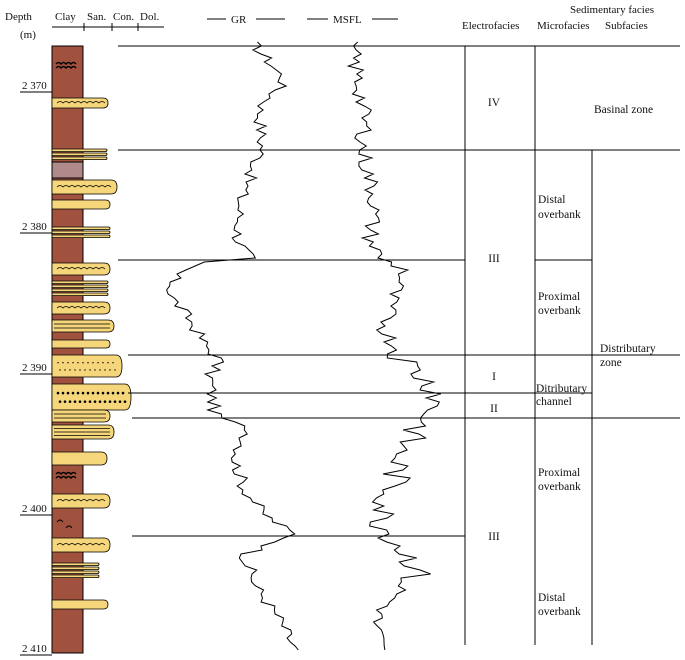  What do you see at coordinates (28, 35) in the screenshot?
I see `depth-unit: (m)` at bounding box center [28, 35].